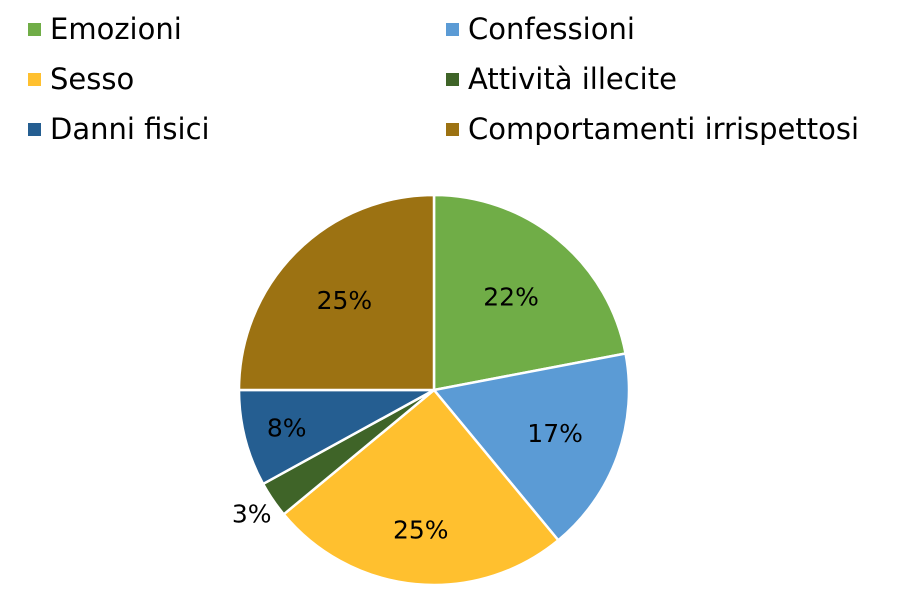 This screenshot has width=902, height=604. I want to click on legend-item-confessioni: Confessioni, so click(661, 29).